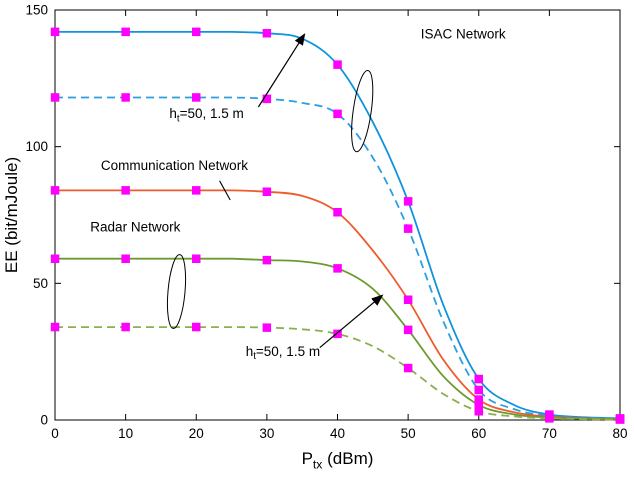 The height and width of the screenshot is (478, 634). Describe the element at coordinates (36, 146) in the screenshot. I see `y-tick-label: 100` at that location.